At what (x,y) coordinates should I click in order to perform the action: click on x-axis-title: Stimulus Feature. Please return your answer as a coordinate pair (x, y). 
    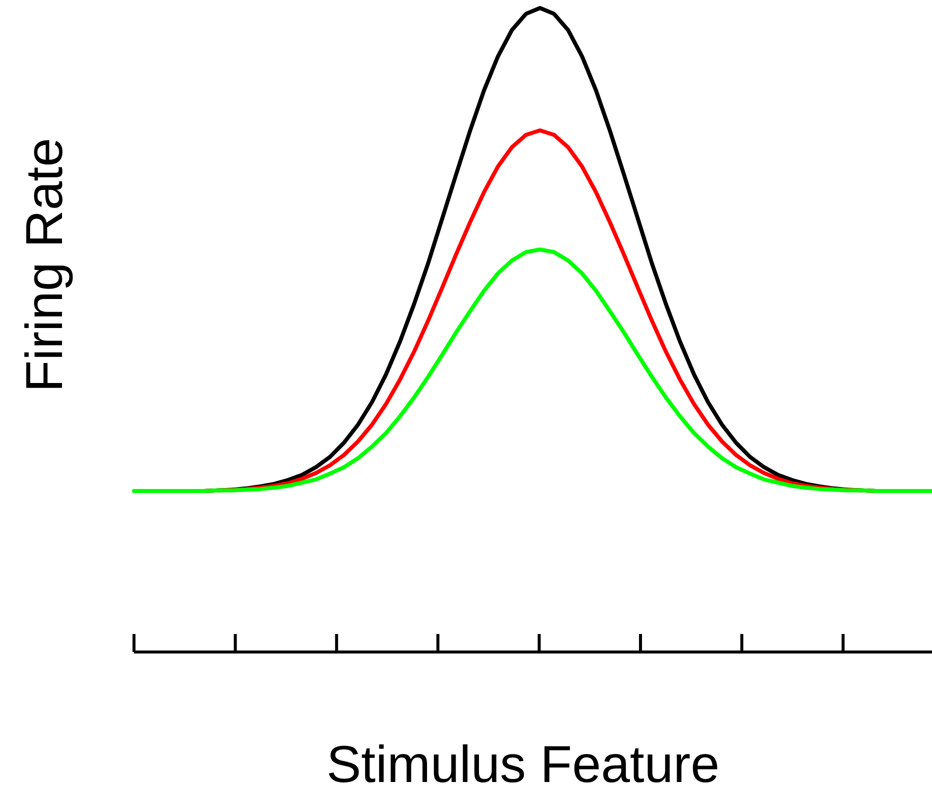
    Looking at the image, I should click on (523, 762).